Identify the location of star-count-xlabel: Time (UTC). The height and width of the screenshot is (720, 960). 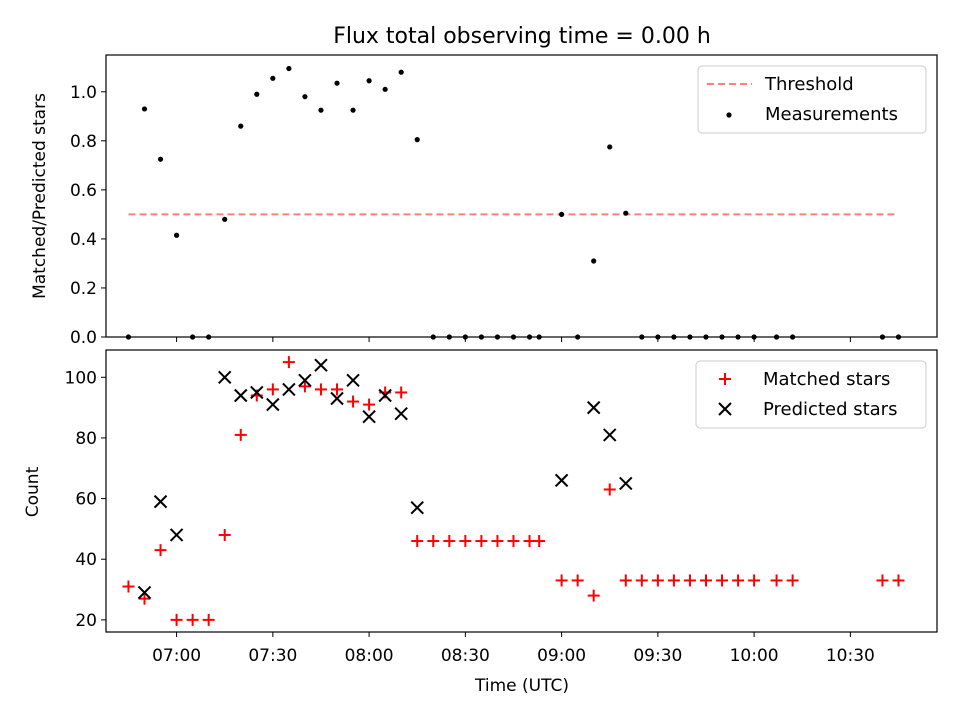
(521, 686).